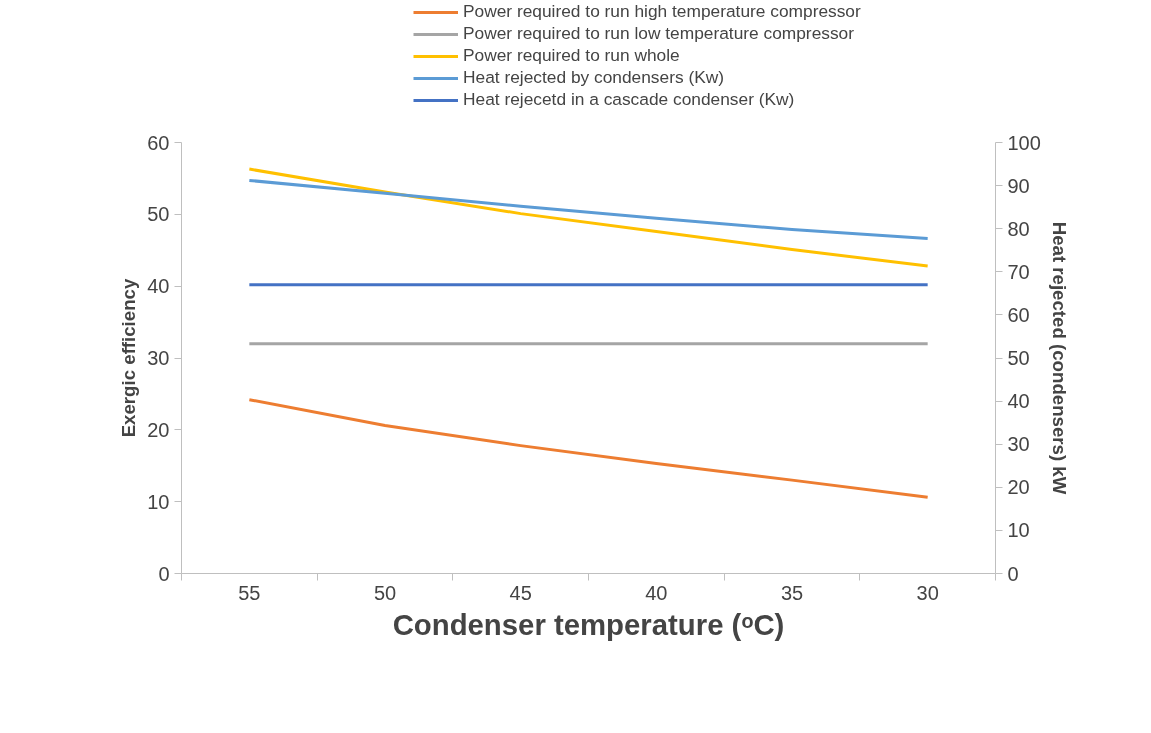 This screenshot has height=733, width=1151. I want to click on x-tick-label: 45, so click(520, 592).